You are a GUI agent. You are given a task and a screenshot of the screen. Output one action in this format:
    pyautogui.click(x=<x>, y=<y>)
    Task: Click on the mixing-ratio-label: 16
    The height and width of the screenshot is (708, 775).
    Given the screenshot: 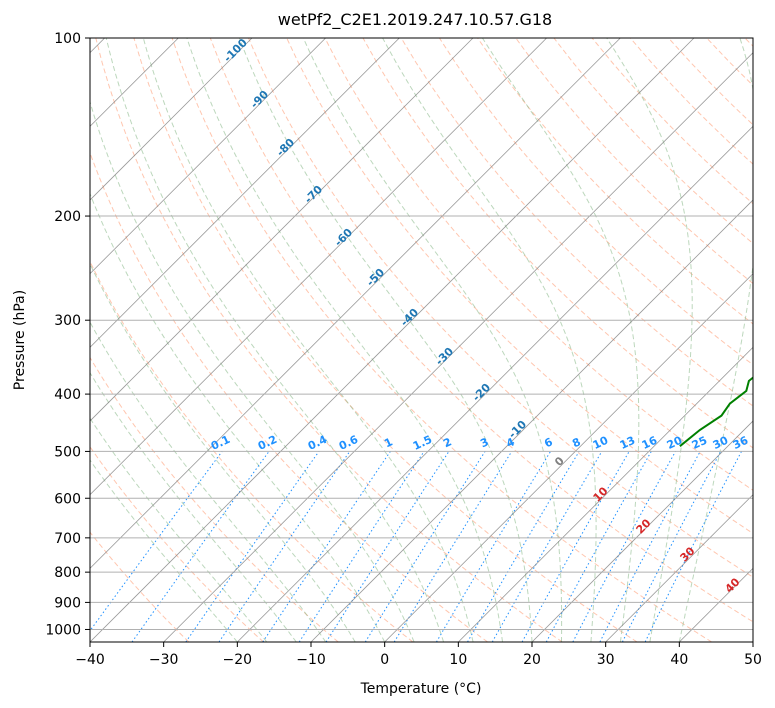 What is the action you would take?
    pyautogui.click(x=650, y=443)
    